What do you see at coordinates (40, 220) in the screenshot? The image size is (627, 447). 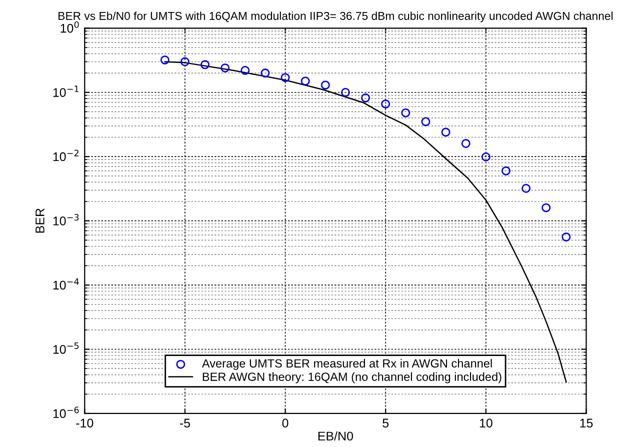 I see `y-axis-title: BER` at bounding box center [40, 220].